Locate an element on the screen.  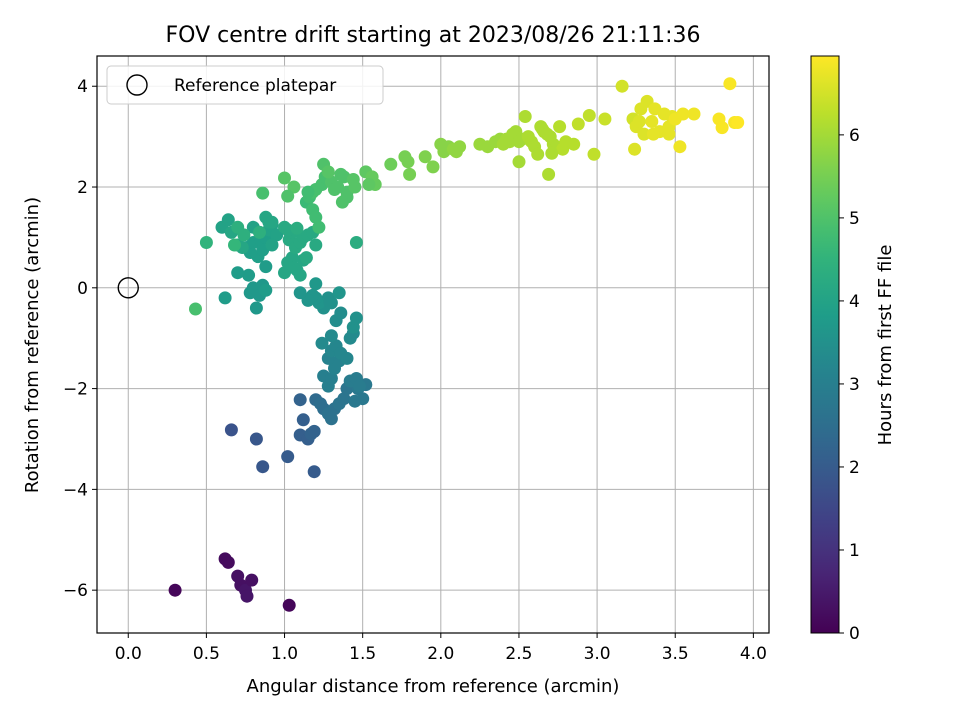
legend: Reference platepar is located at coordinates (245, 85).